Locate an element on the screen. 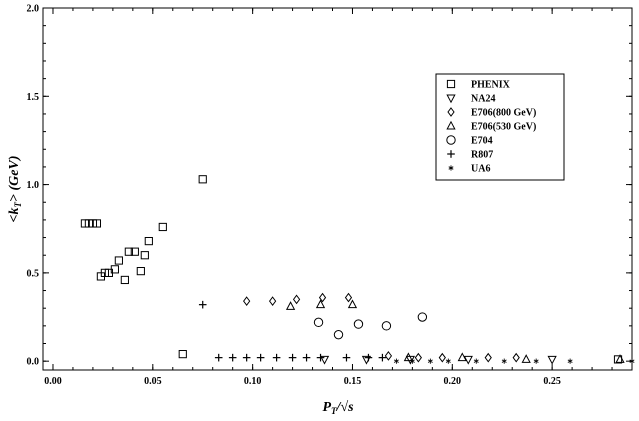 The image size is (639, 421). legend-phenix-label: PHENIX is located at coordinates (491, 85).